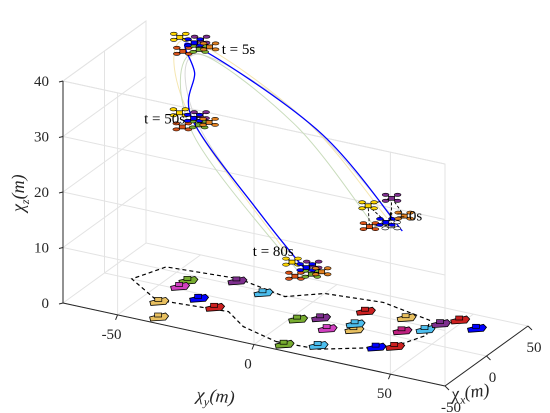 The width and height of the screenshot is (550, 413). Describe the element at coordinates (273, 252) in the screenshot. I see `time-annotation: t = 80s` at that location.